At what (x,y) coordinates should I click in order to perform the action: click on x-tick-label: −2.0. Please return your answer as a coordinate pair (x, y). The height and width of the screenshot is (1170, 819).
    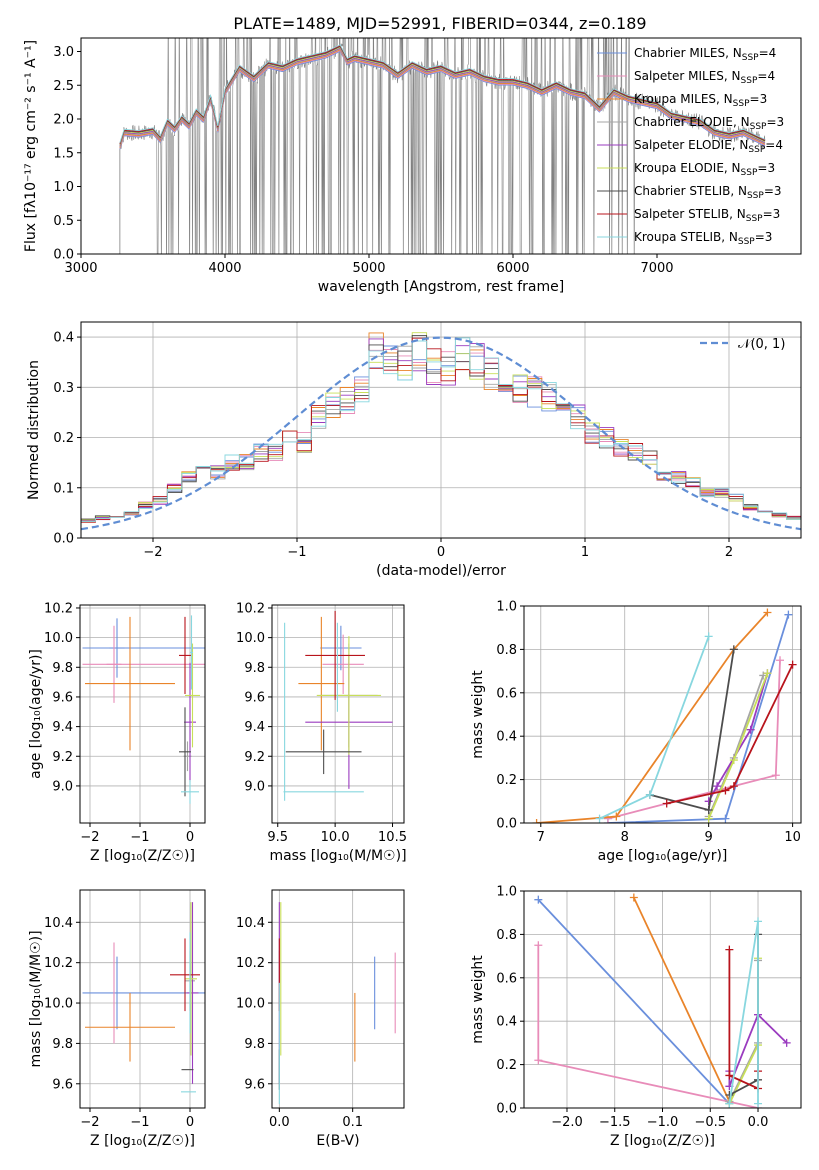
    Looking at the image, I should click on (567, 1122).